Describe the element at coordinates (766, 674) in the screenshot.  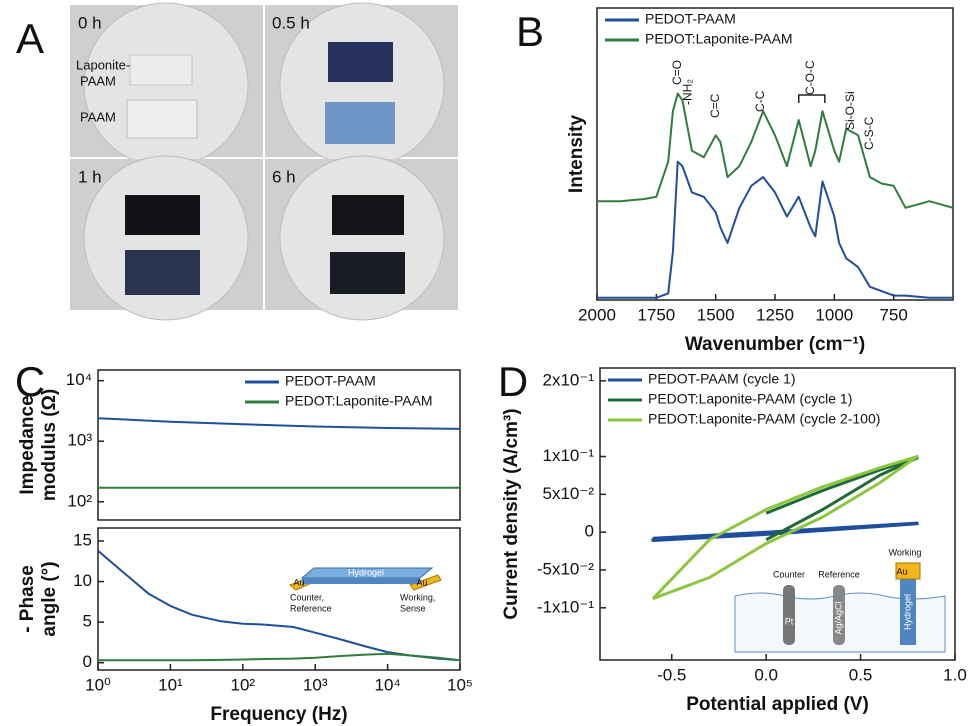
I see `x-tick-label: 0.0` at that location.